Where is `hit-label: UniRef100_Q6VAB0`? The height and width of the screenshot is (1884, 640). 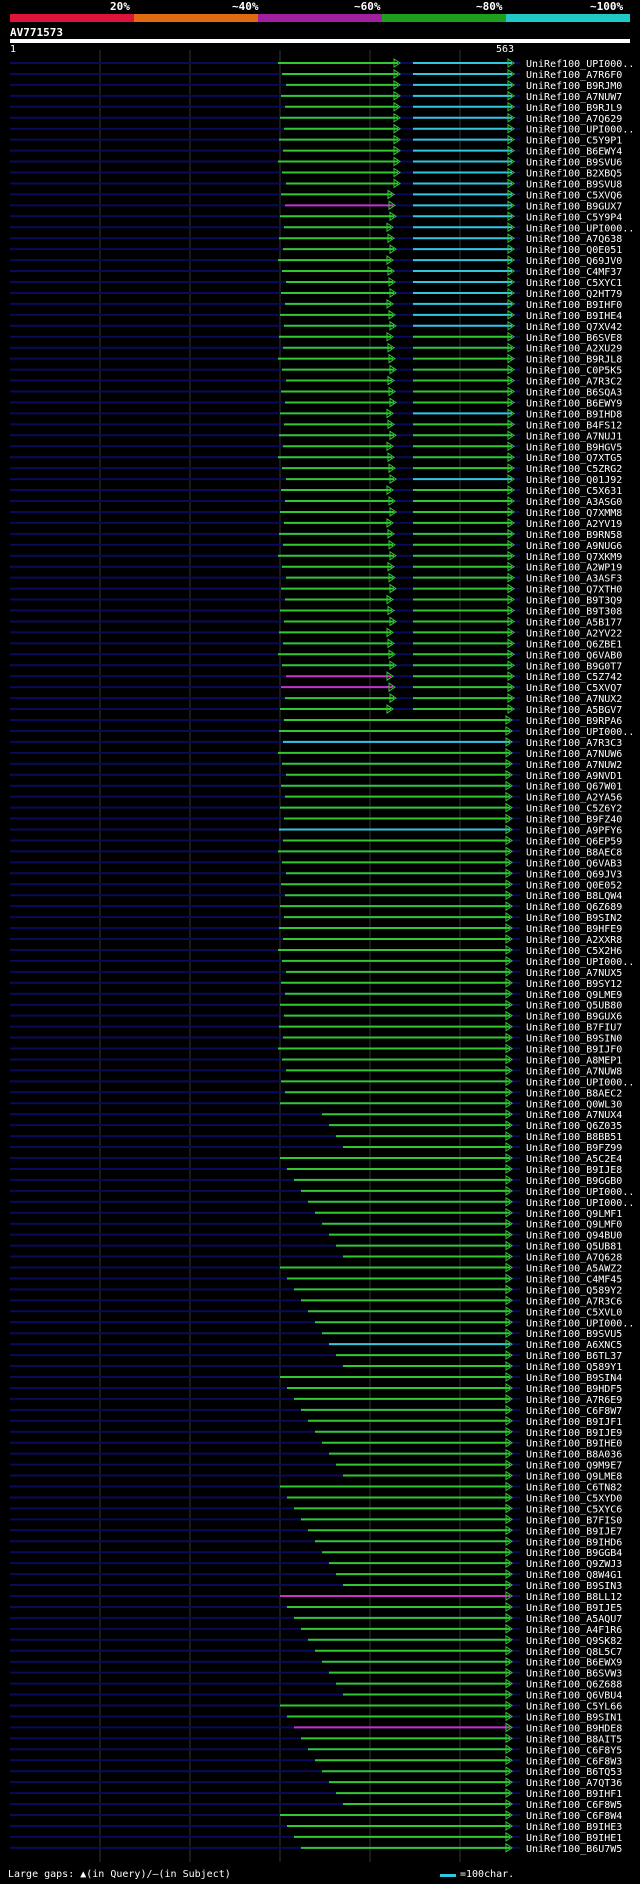 hit-label: UniRef100_Q6VAB0 is located at coordinates (574, 655).